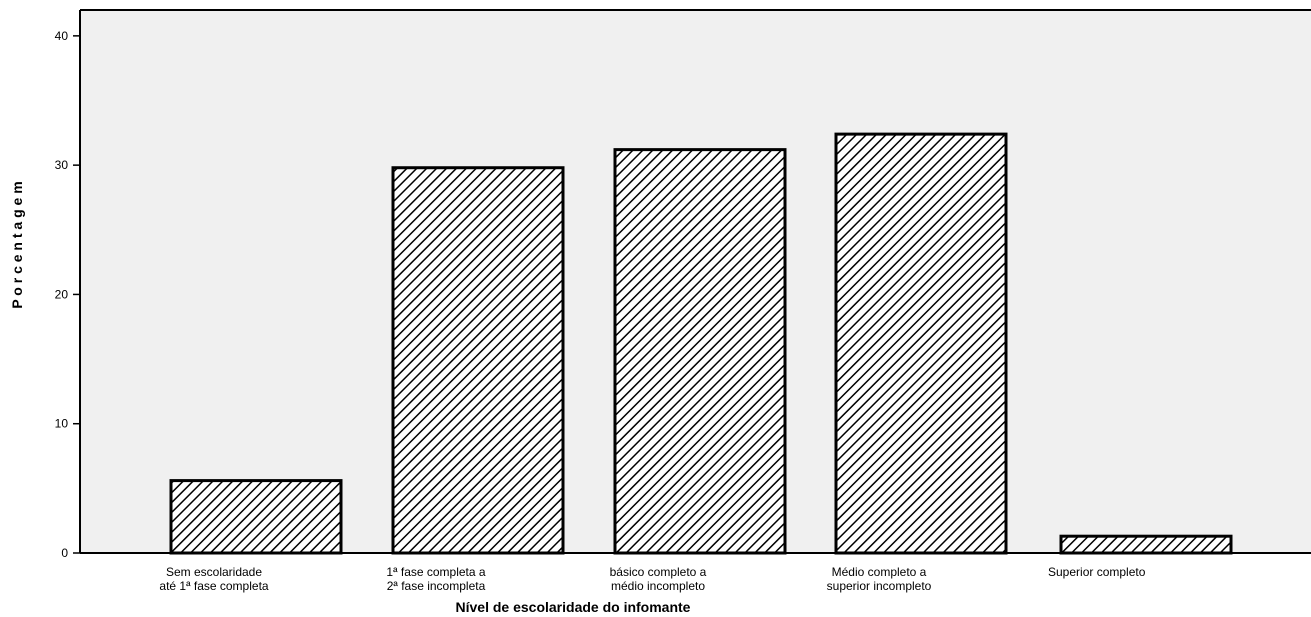 The height and width of the screenshot is (617, 1311). What do you see at coordinates (64, 553) in the screenshot?
I see `y-tick-label: 0` at bounding box center [64, 553].